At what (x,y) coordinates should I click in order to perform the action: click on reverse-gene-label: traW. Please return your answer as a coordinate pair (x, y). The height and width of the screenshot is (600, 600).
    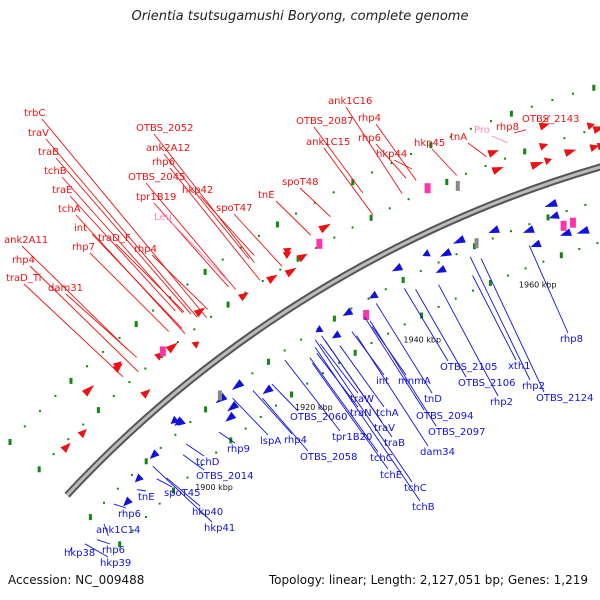
    Looking at the image, I should click on (362, 399).